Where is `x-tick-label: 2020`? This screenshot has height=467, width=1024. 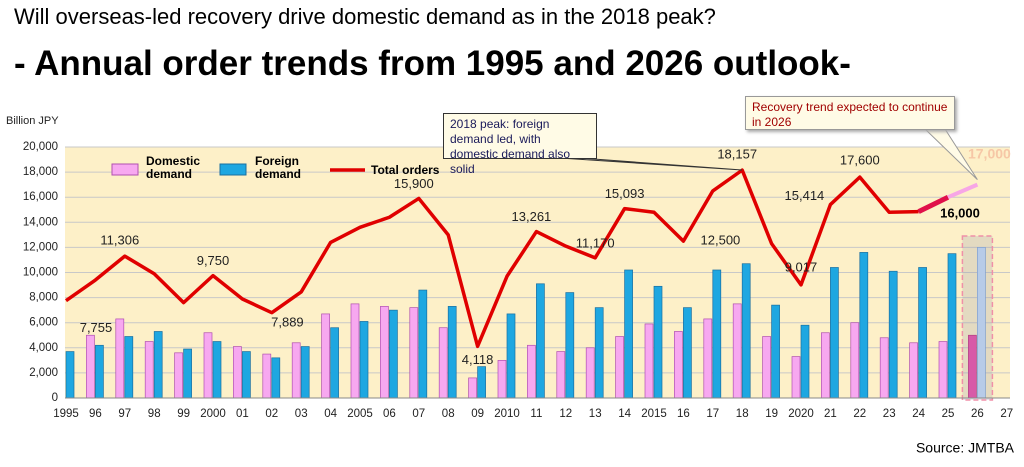
x-tick-label: 2020 is located at coordinates (801, 414).